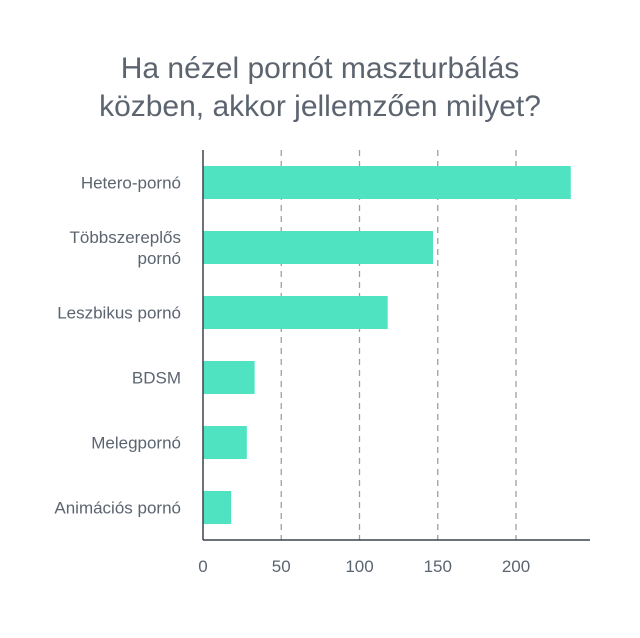  I want to click on category-label: Melegpornó, so click(136, 443).